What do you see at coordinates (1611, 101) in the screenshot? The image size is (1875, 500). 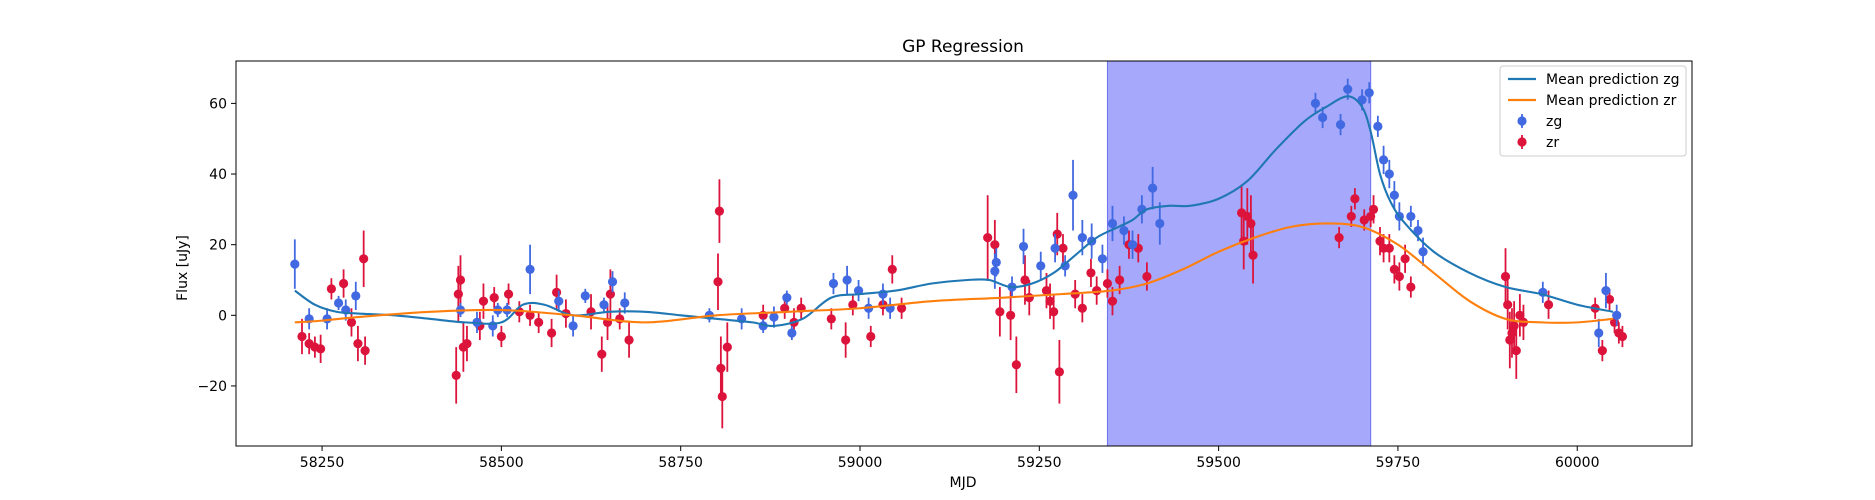 I see `legend-label: Mean prediction zr` at bounding box center [1611, 101].